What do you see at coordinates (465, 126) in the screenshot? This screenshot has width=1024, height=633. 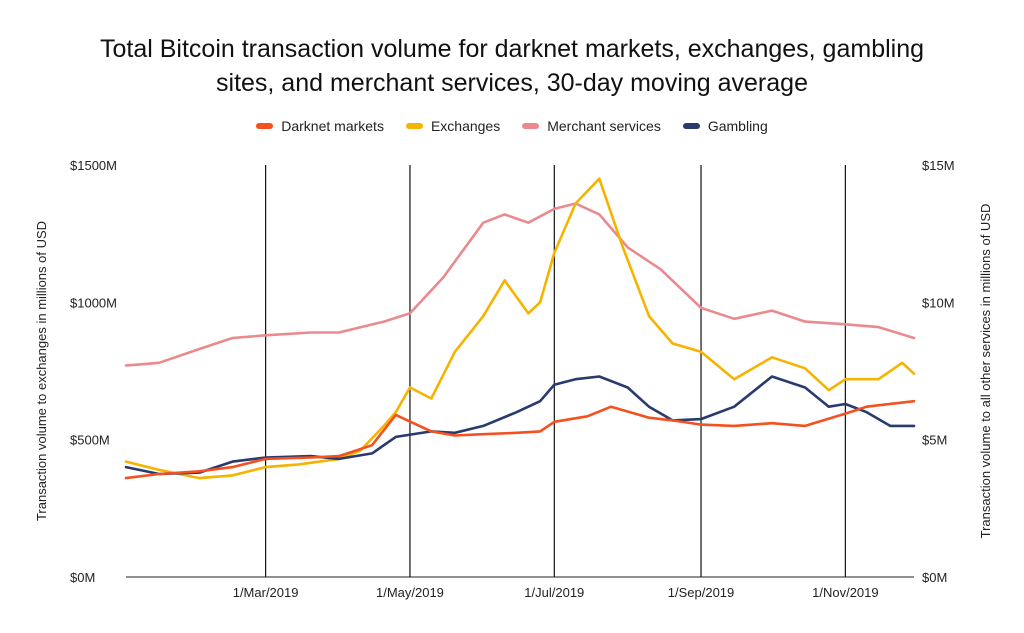 I see `legend-label-exchanges: Exchanges` at bounding box center [465, 126].